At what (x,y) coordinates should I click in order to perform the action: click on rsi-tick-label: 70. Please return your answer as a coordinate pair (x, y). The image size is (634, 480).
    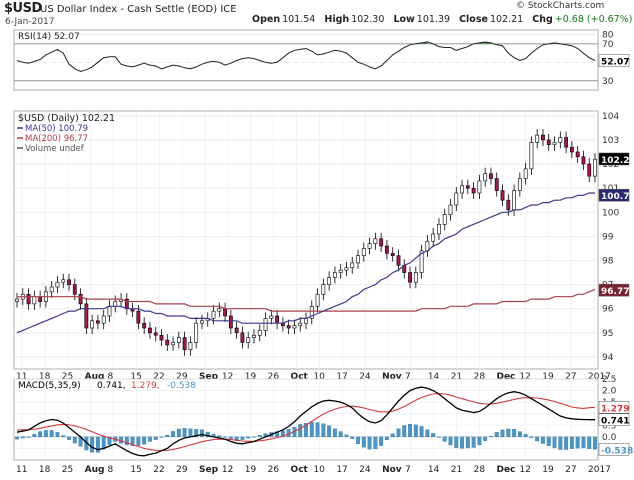
    Looking at the image, I should click on (608, 45).